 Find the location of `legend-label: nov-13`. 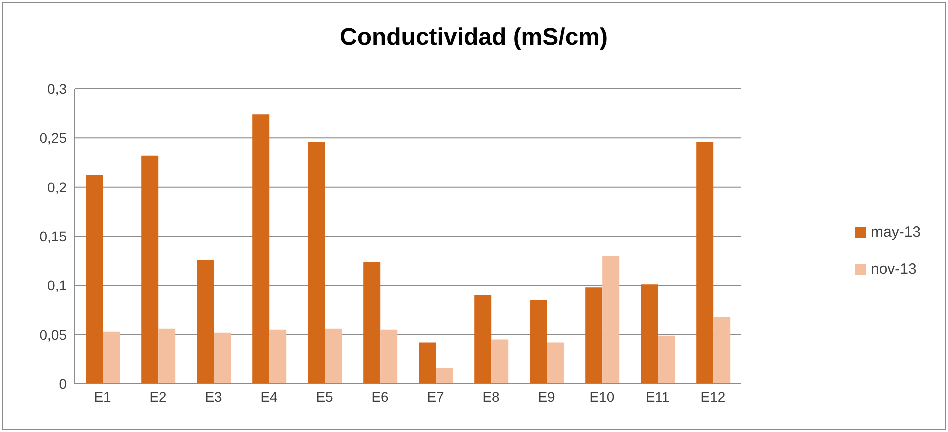

legend-label: nov-13 is located at coordinates (894, 269).